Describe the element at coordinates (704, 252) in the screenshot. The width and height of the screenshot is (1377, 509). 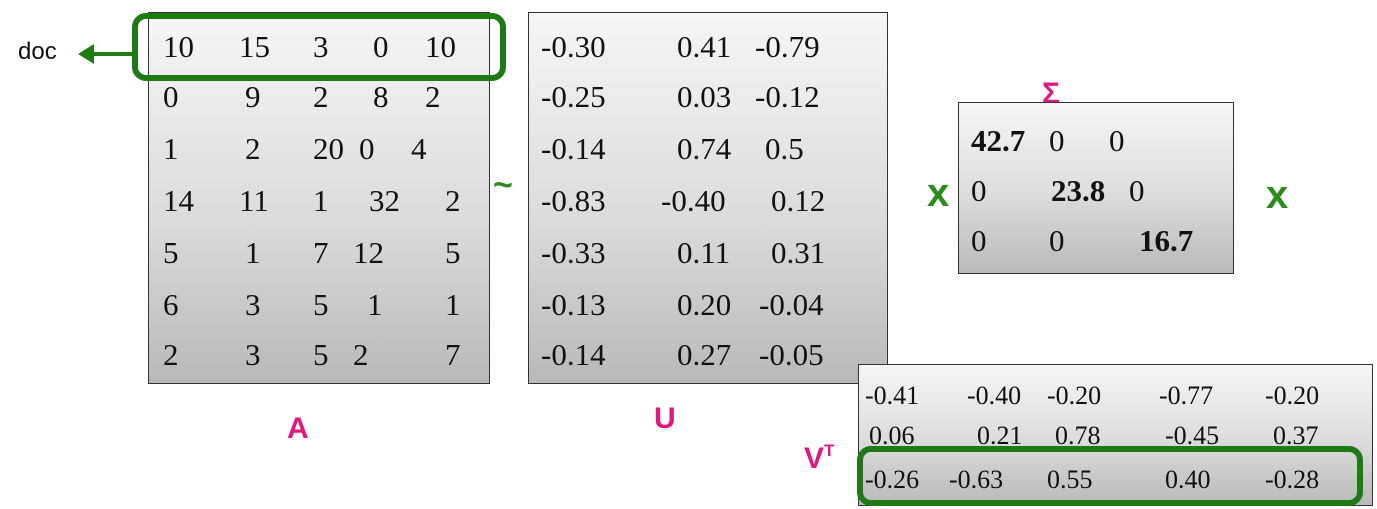
I see `matrix-u-cell: 0.11` at that location.